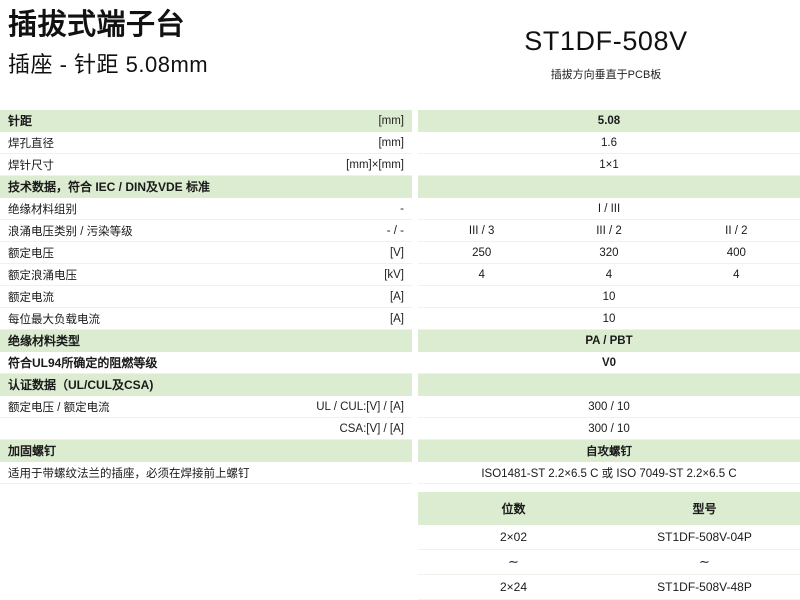 This screenshot has width=800, height=600. What do you see at coordinates (402, 208) in the screenshot?
I see `spec-unit: -` at bounding box center [402, 208].